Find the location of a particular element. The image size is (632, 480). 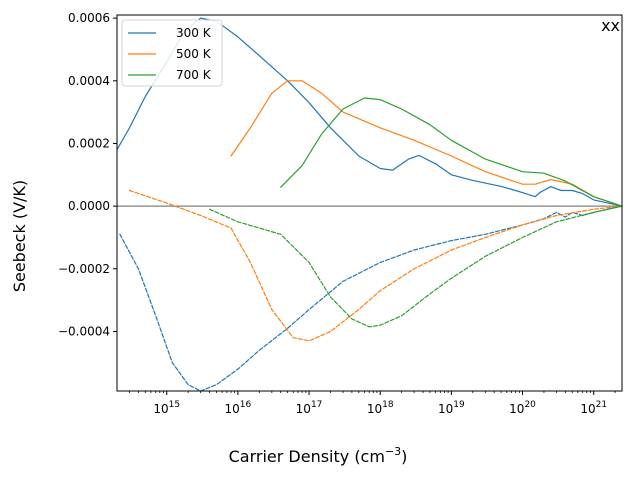

corner-label: xx is located at coordinates (610, 25).